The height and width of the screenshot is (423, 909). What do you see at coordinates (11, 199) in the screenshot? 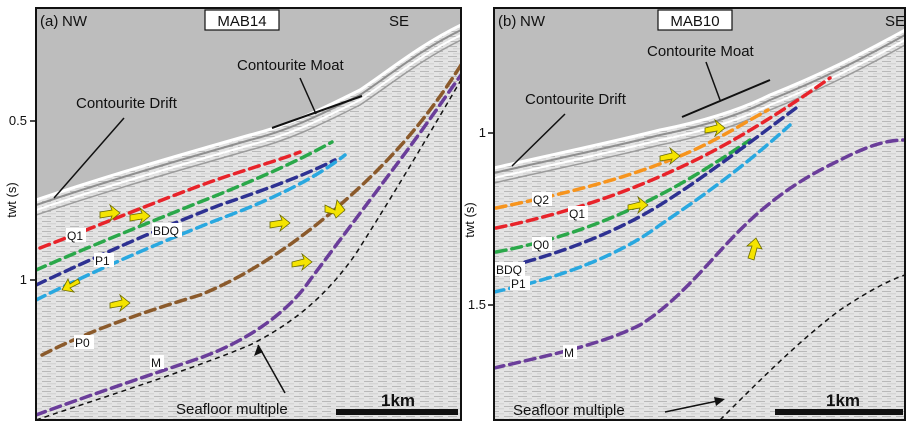
I see `panel-a-y-axis-label: twt (s)` at bounding box center [11, 199].